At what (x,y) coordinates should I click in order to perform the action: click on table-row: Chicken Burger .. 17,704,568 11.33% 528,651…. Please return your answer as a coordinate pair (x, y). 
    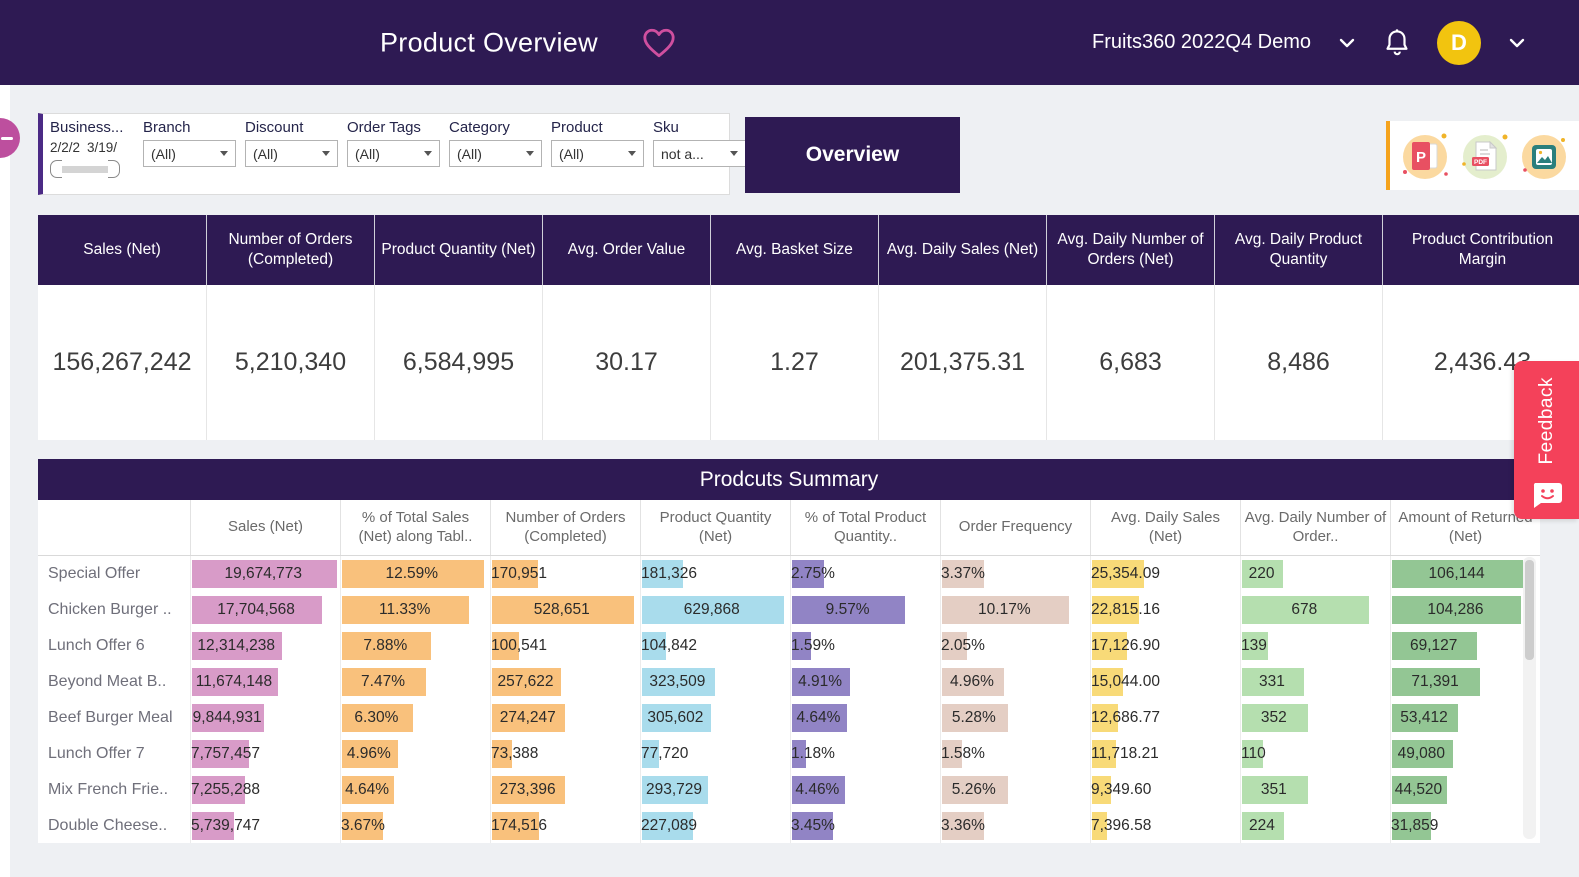
    Looking at the image, I should click on (789, 610).